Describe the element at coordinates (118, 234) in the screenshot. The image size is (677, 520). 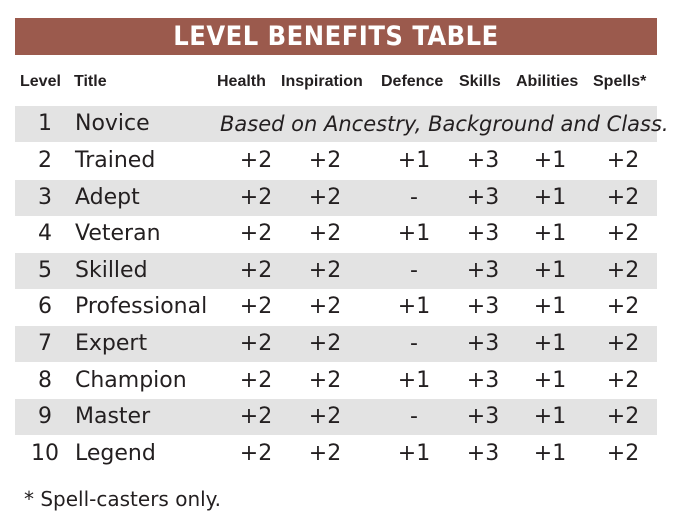
I see `cell-title: Veteran` at that location.